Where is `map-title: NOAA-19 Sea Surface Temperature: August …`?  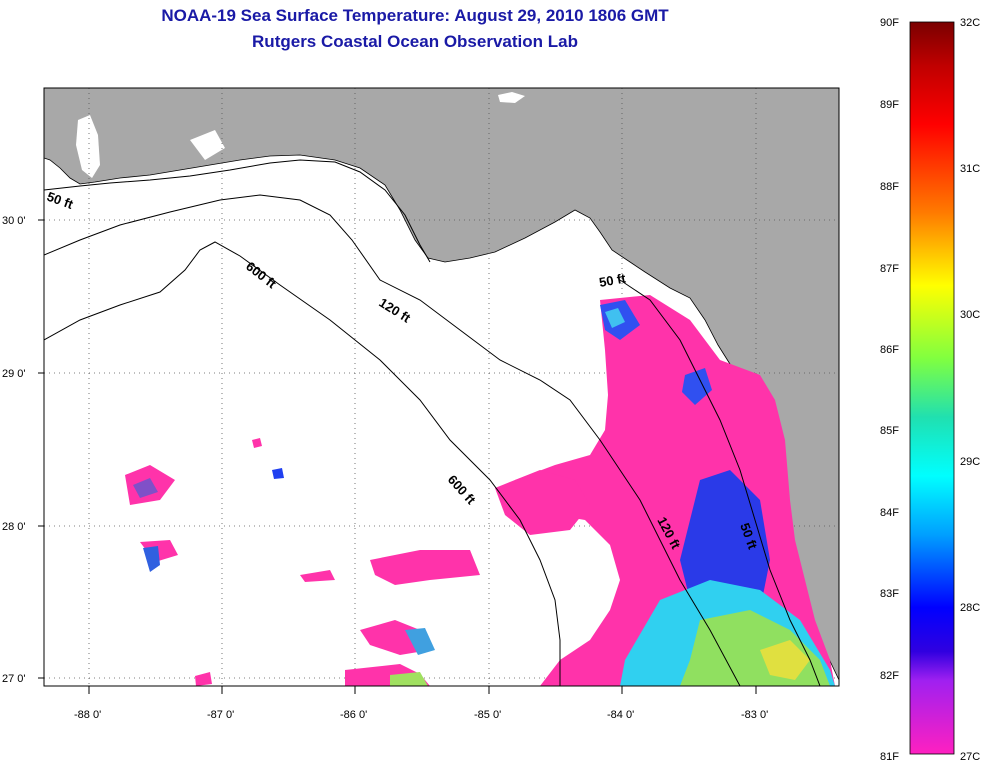 map-title: NOAA-19 Sea Surface Temperature: August … is located at coordinates (415, 15).